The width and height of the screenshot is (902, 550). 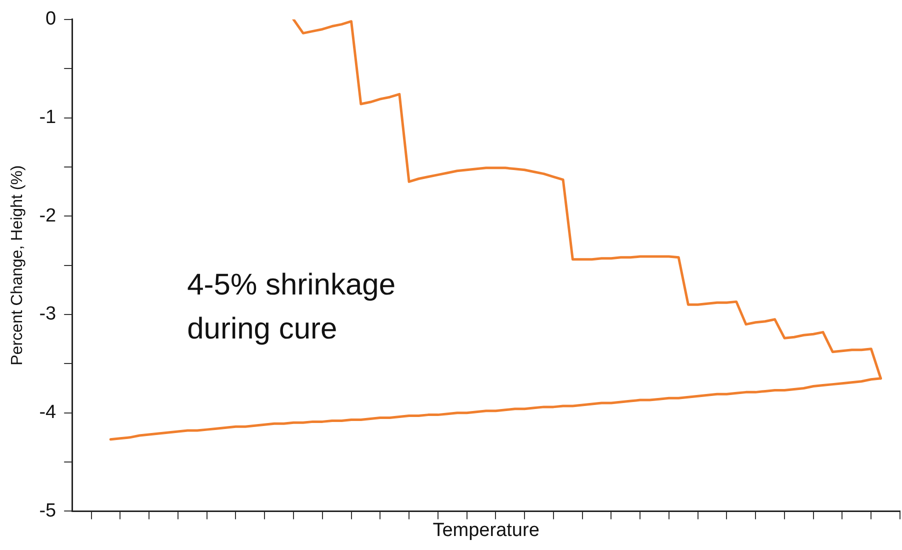 What do you see at coordinates (47, 314) in the screenshot?
I see `y-tick-label: -3` at bounding box center [47, 314].